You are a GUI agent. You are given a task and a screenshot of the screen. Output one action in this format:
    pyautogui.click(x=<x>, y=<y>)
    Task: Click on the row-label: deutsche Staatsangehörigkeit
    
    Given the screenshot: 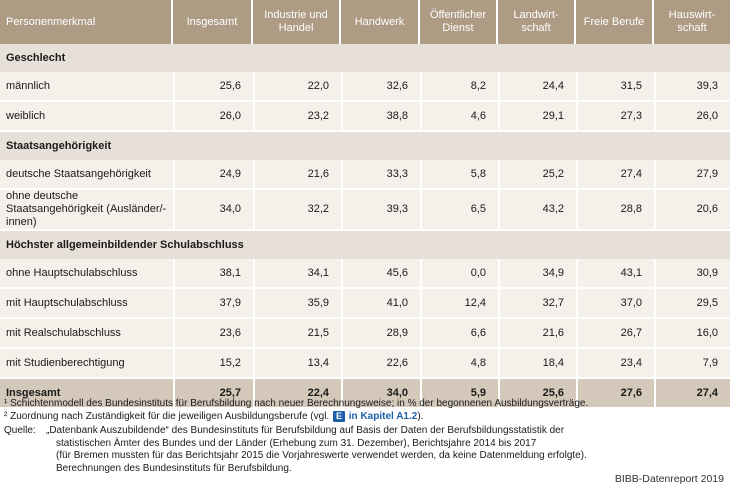 What is the action you would take?
    pyautogui.click(x=86, y=175)
    